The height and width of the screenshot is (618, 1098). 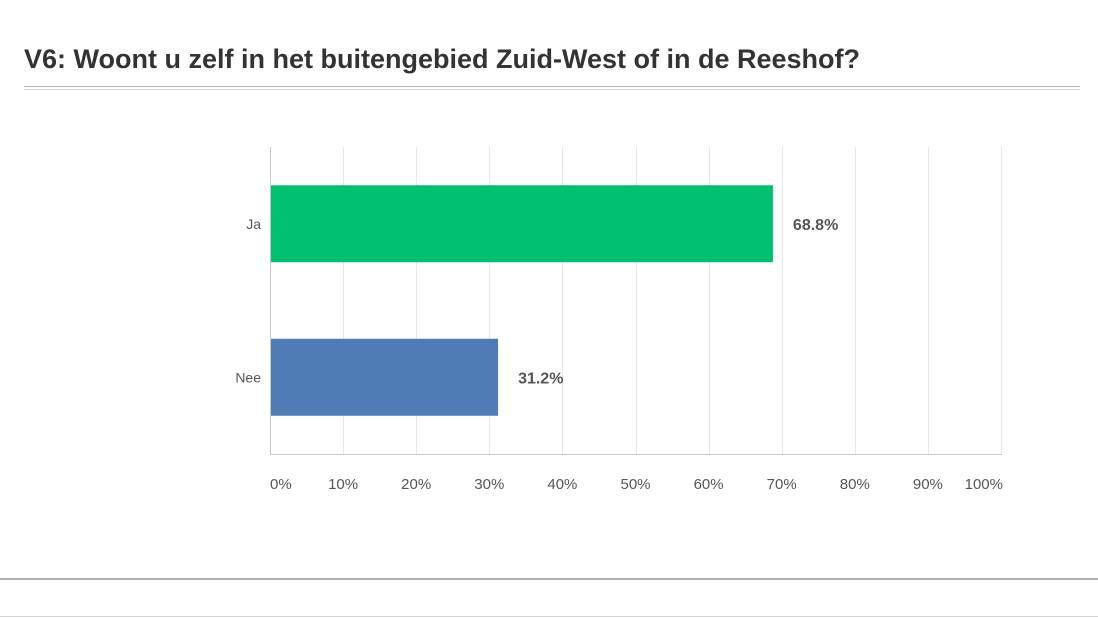 I want to click on data-label: 68.8%, so click(x=815, y=225).